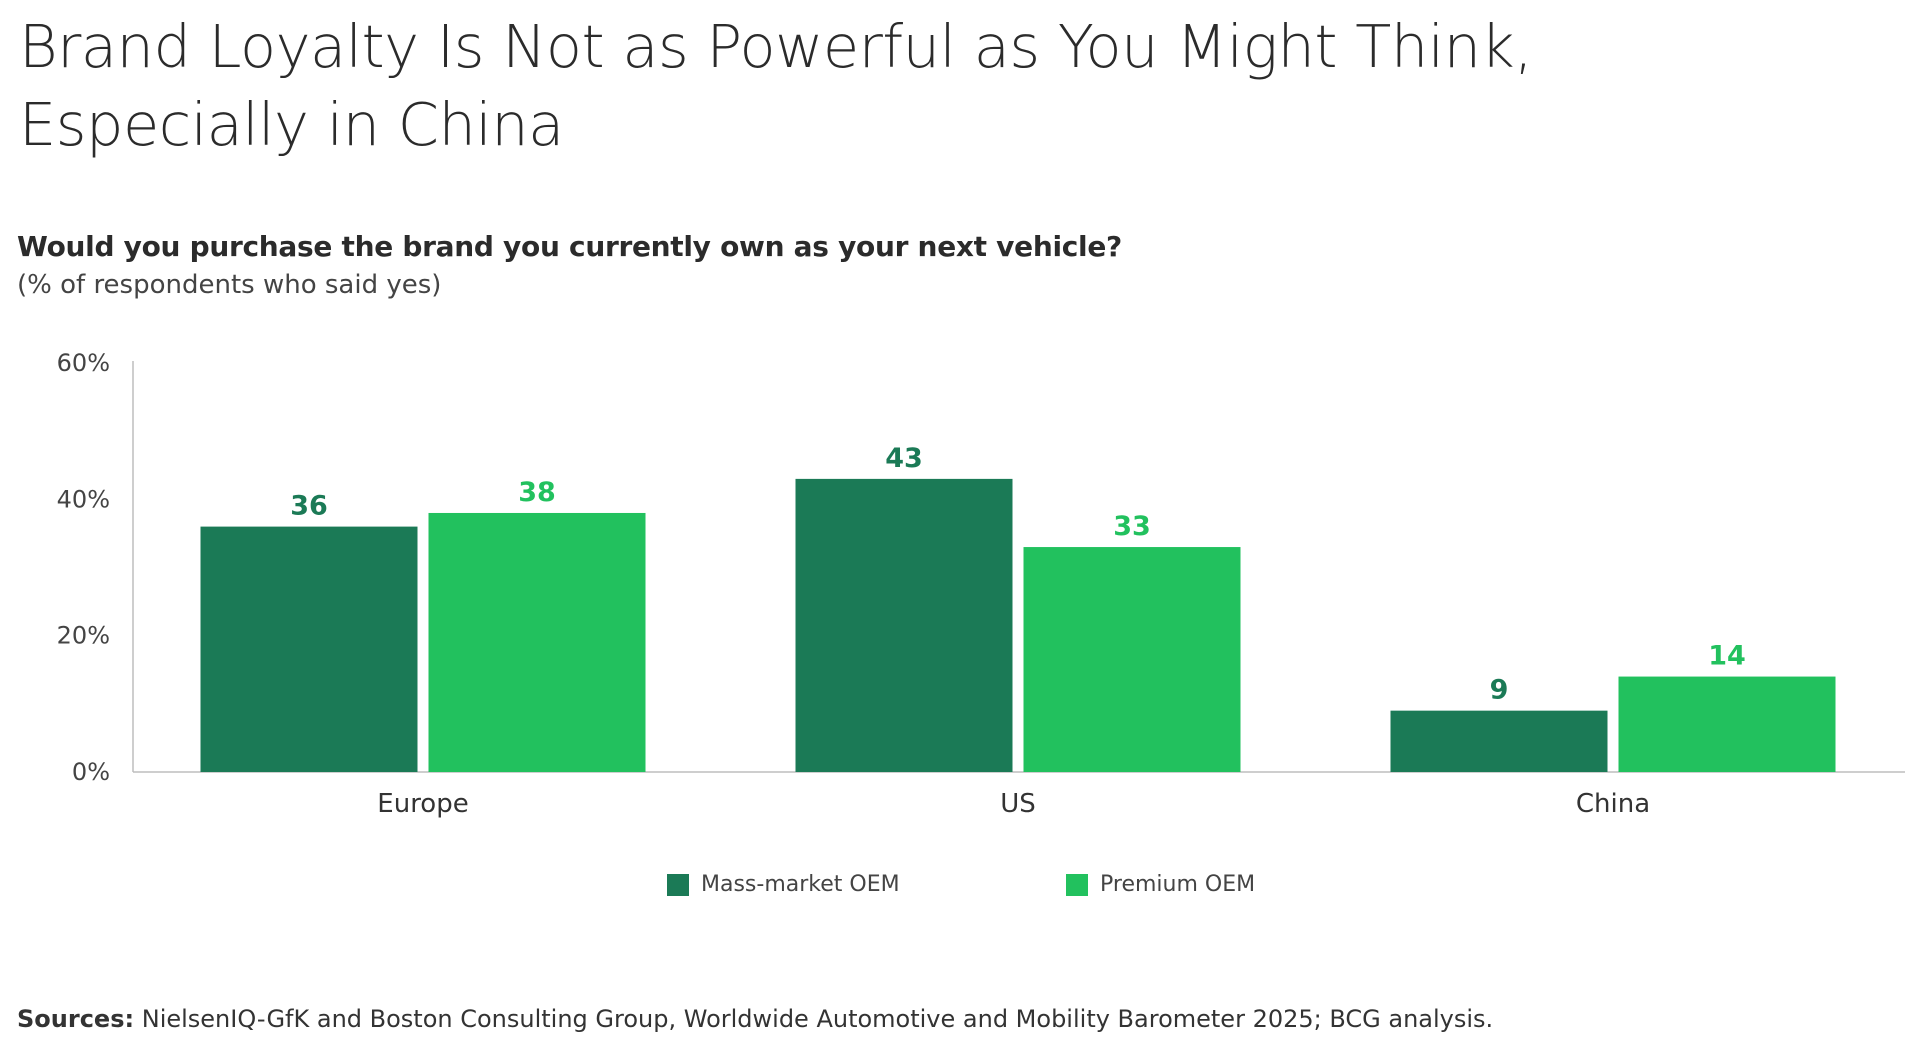 The width and height of the screenshot is (1920, 1038). Describe the element at coordinates (291, 124) in the screenshot. I see `title-line-2: Especially in China` at that location.